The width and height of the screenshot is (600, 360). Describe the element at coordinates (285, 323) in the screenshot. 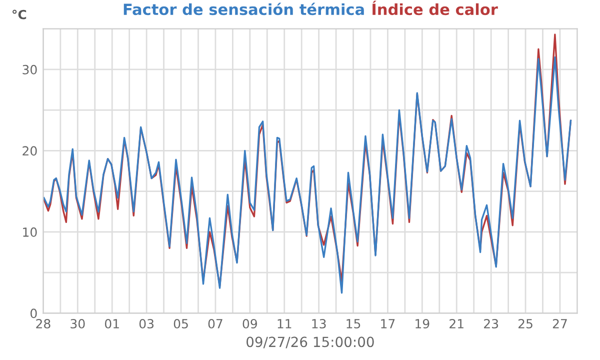

I see `x-tick-label: 11` at that location.